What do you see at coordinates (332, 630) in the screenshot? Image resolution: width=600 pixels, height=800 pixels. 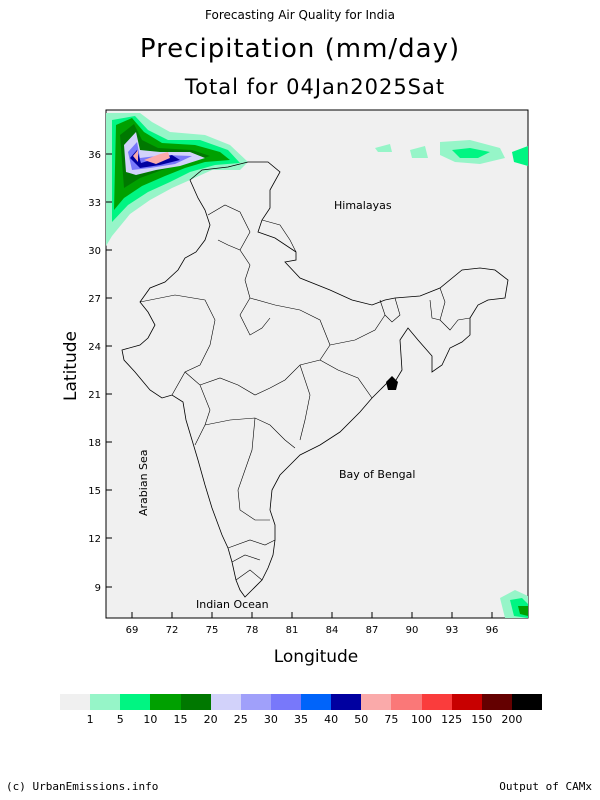 I see `x-tick-label: 84` at bounding box center [332, 630].